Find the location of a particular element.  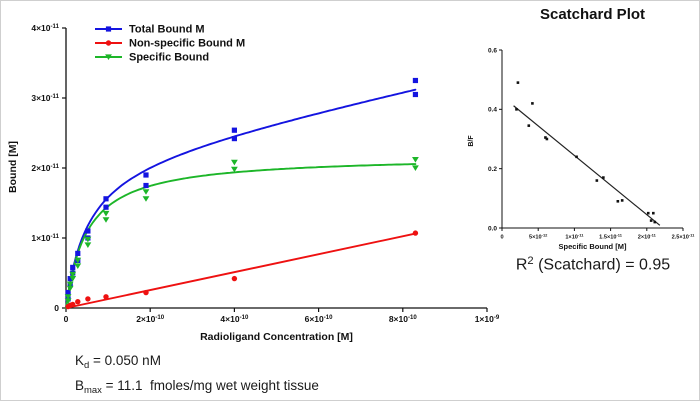

x-tick-label: 6×10⁻¹⁰ is located at coordinates (319, 319).